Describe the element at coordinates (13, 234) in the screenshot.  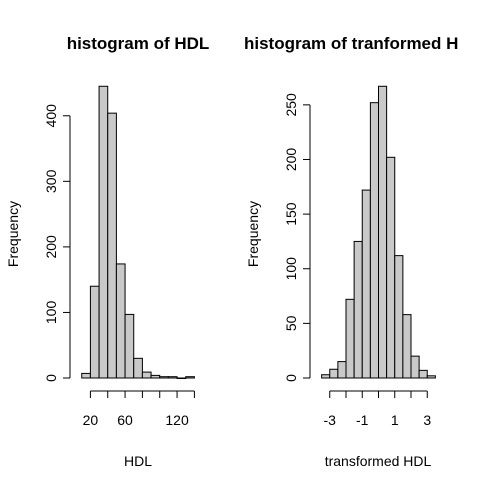
I see `hdl-y-axis-label: Frequency` at that location.